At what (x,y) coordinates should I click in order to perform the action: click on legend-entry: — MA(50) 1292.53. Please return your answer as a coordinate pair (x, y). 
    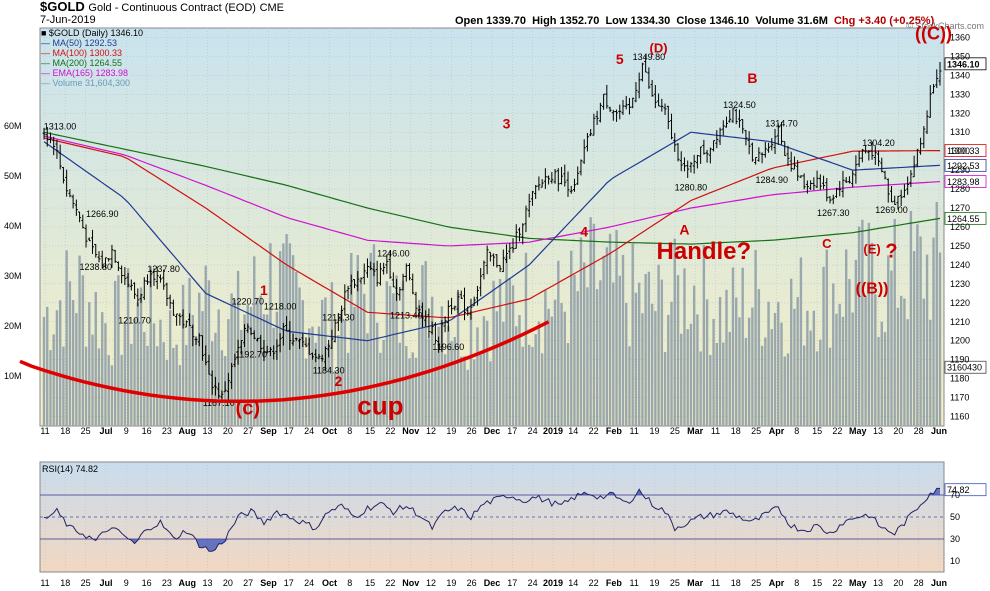
    Looking at the image, I should click on (79, 43).